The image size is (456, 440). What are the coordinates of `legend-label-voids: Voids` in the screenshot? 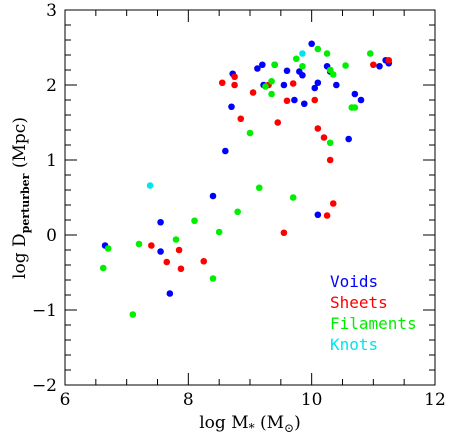 It's located at (354, 281).